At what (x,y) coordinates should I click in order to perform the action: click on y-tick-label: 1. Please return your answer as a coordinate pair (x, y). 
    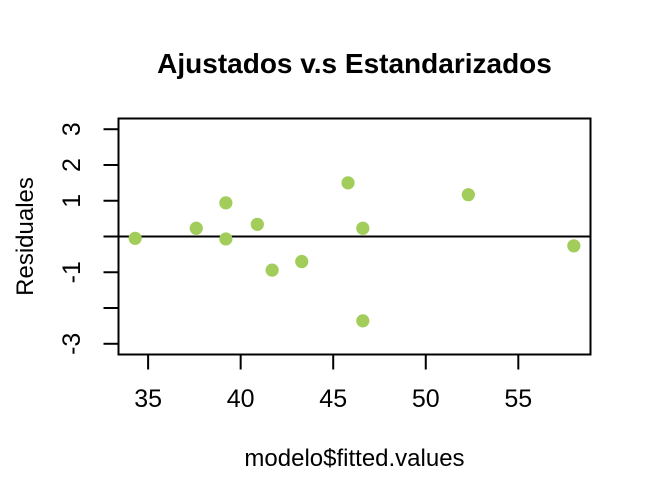
    Looking at the image, I should click on (72, 201).